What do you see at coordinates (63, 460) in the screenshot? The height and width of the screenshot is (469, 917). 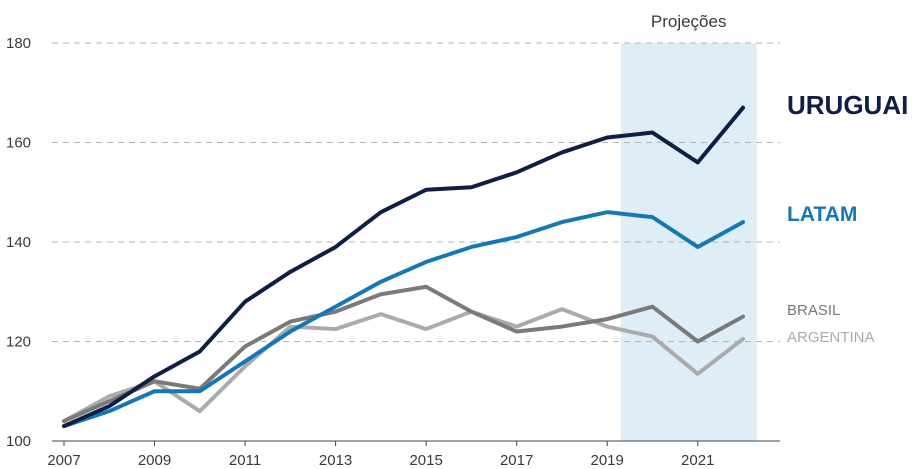 I see `x-tick-label: 2007` at bounding box center [63, 460].